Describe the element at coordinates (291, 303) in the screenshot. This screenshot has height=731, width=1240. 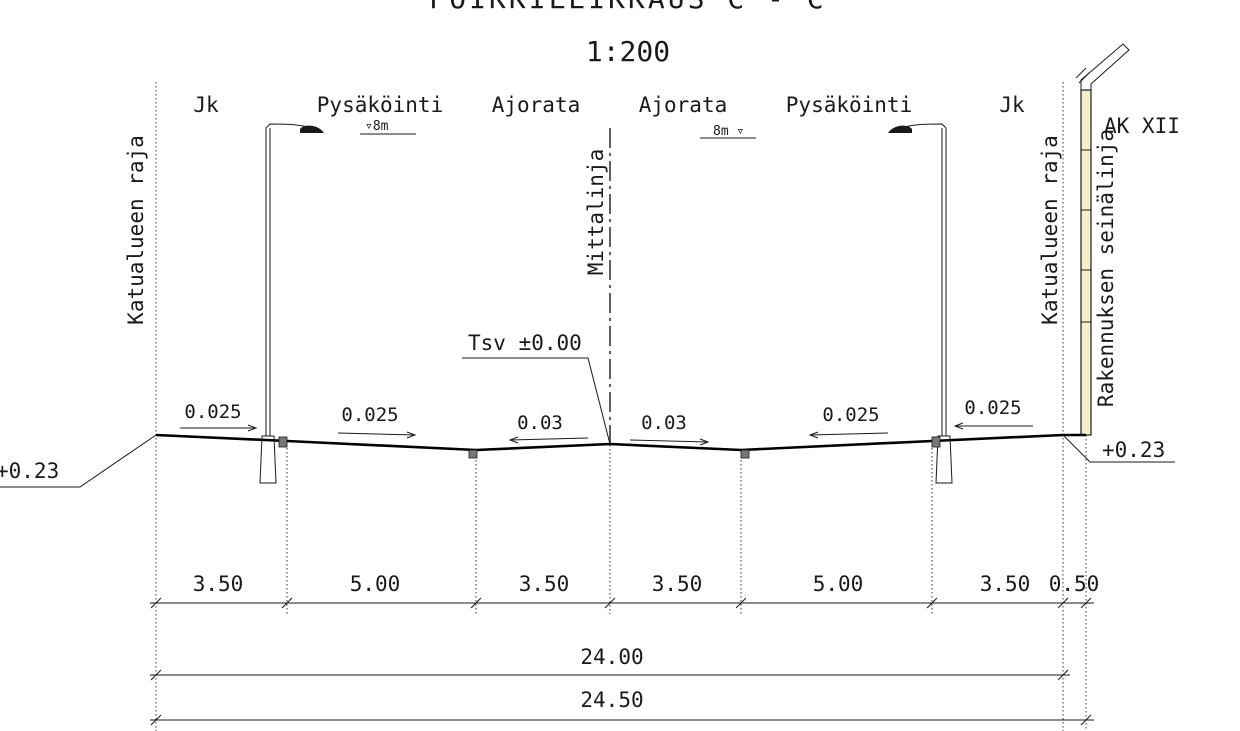
I see `street-light-left` at that location.